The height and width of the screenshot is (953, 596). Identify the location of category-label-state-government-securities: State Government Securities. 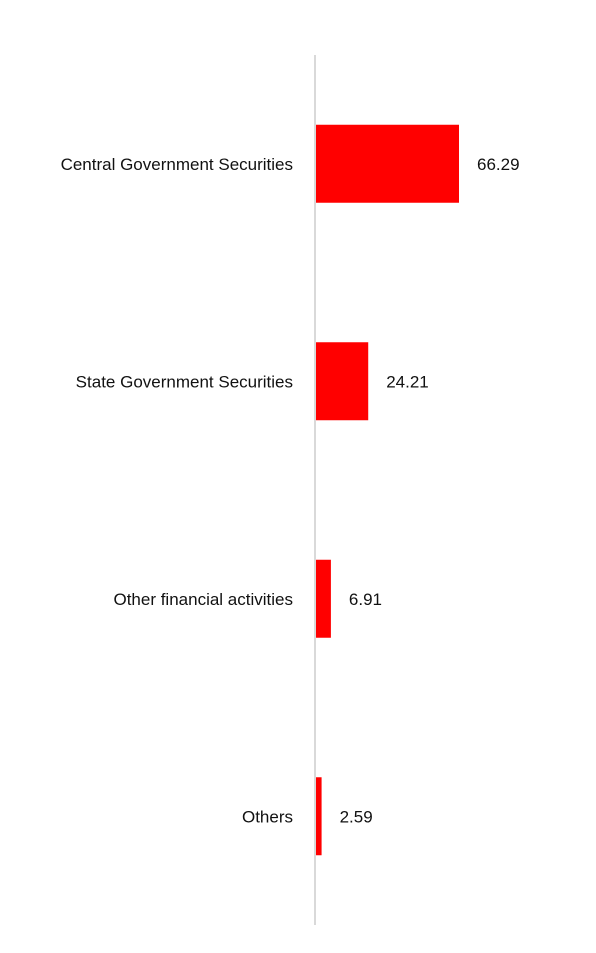
(184, 381).